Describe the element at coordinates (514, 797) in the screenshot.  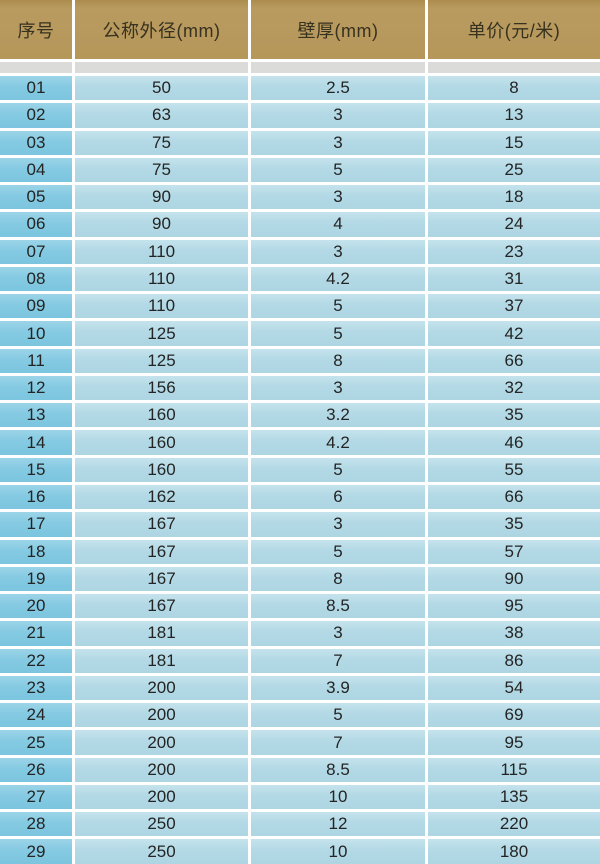
I see `price-cell: 135` at that location.